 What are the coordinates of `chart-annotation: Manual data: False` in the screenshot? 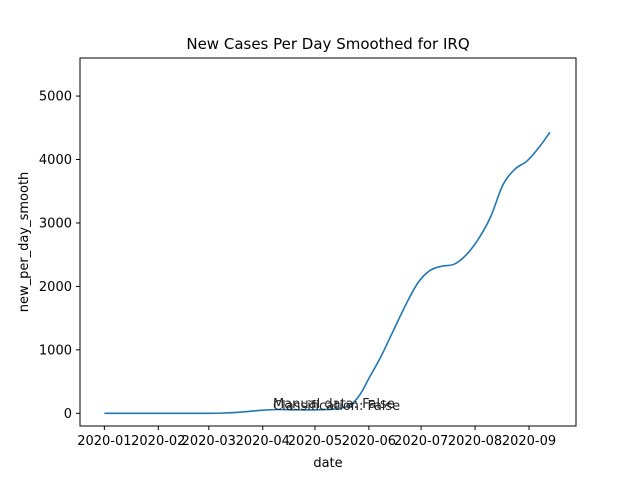 It's located at (334, 404).